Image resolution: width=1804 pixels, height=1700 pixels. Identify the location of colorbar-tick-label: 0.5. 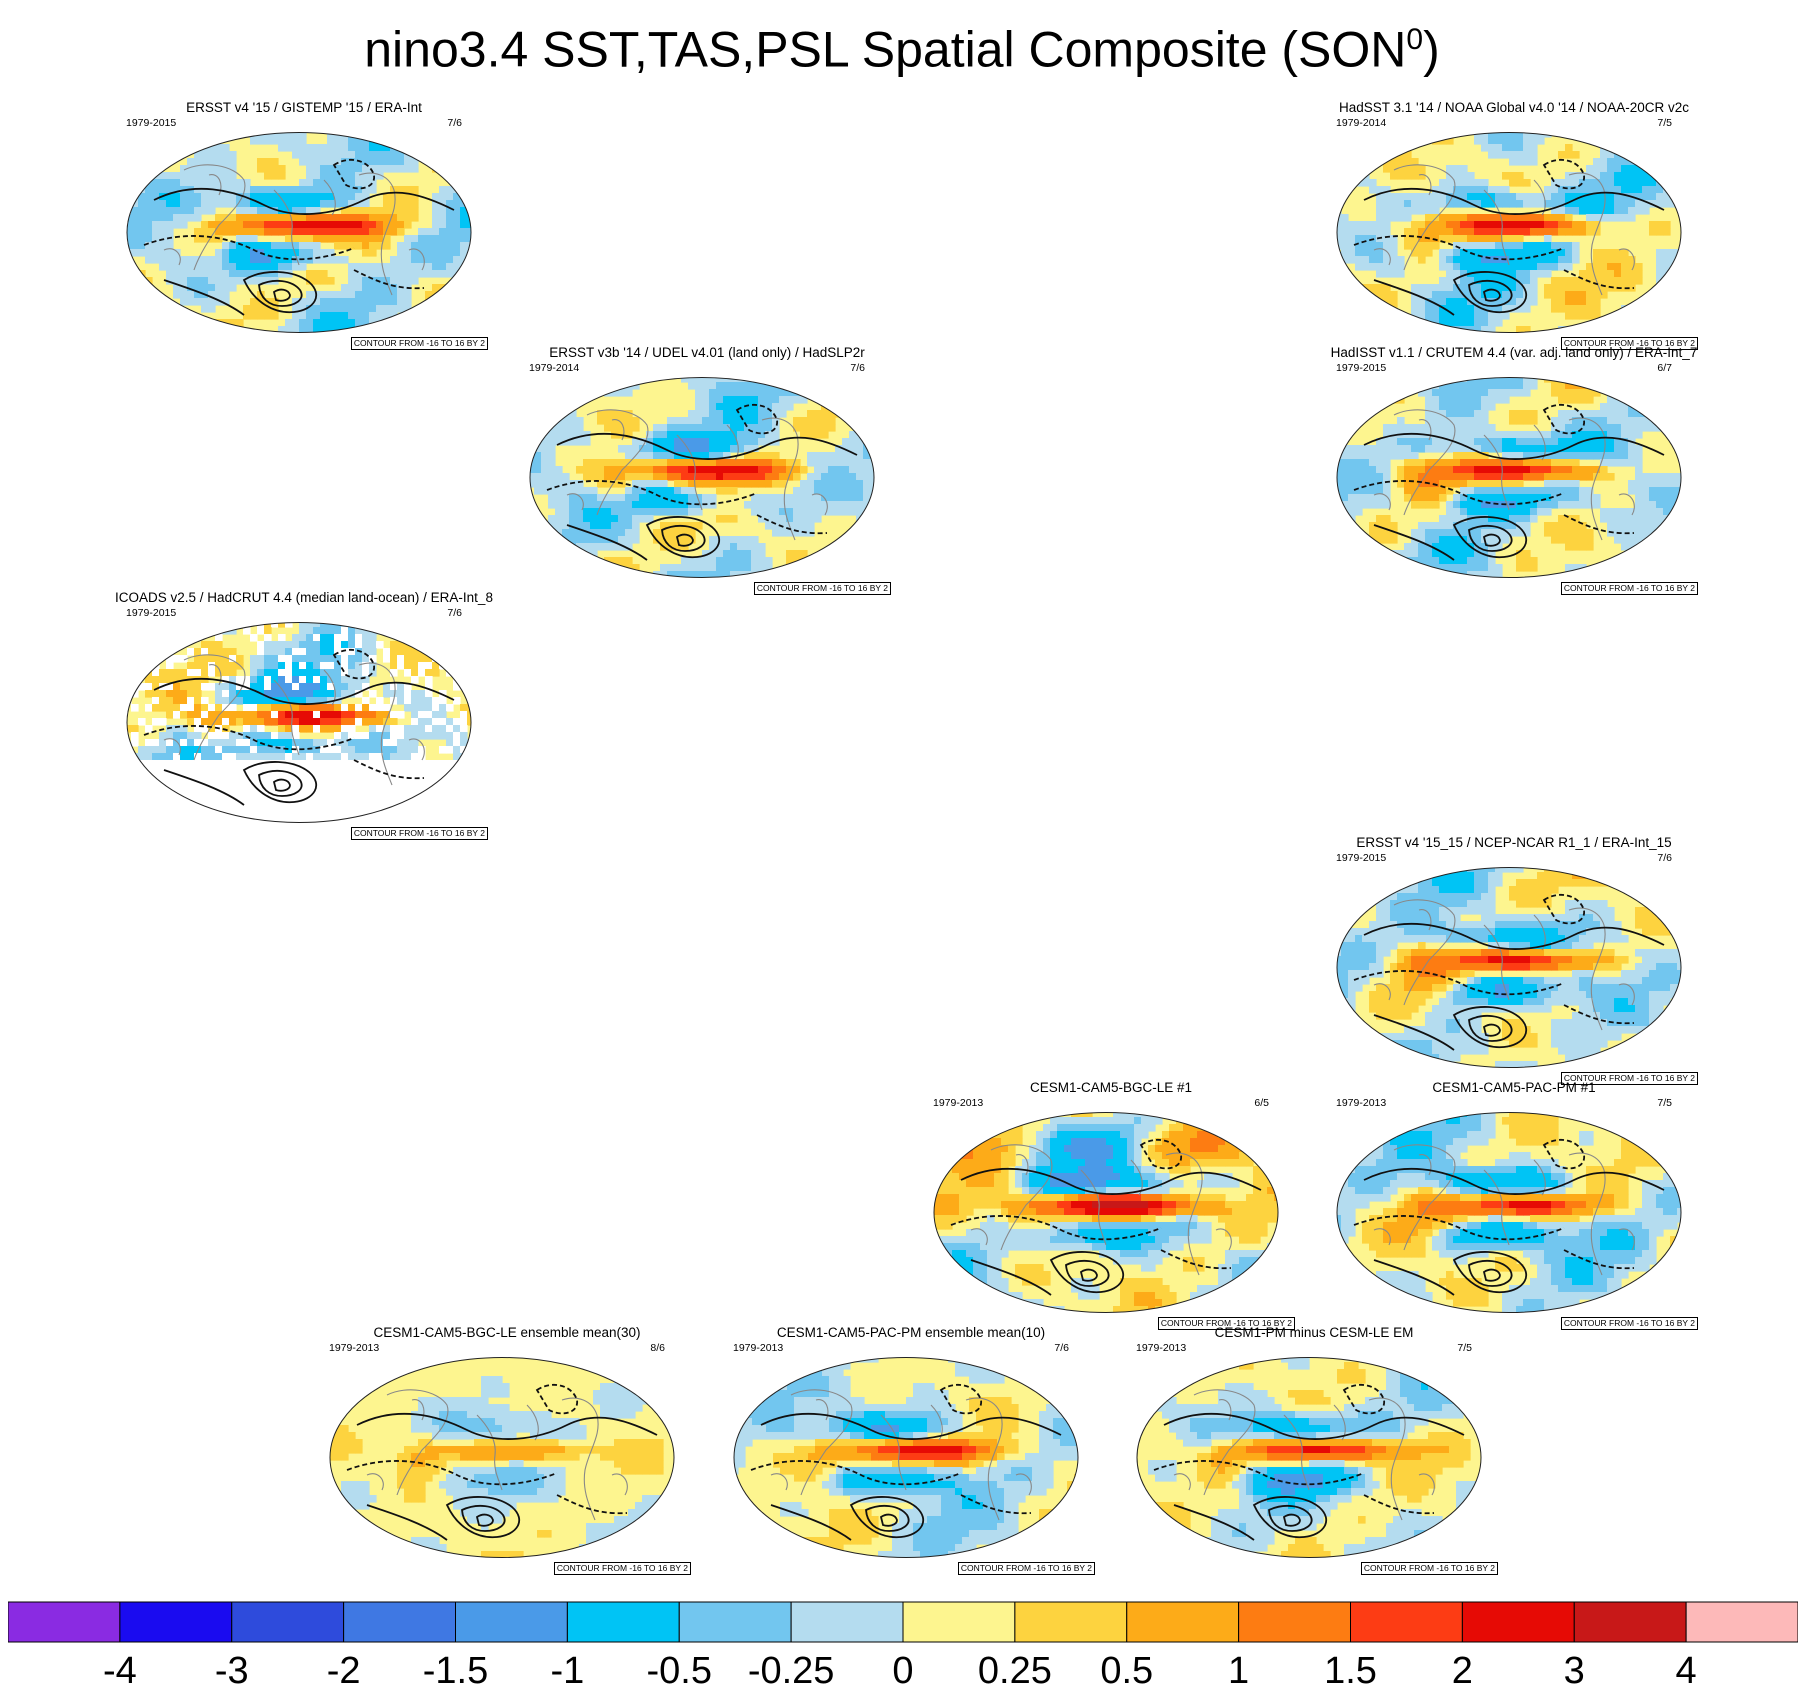
(1126, 1671).